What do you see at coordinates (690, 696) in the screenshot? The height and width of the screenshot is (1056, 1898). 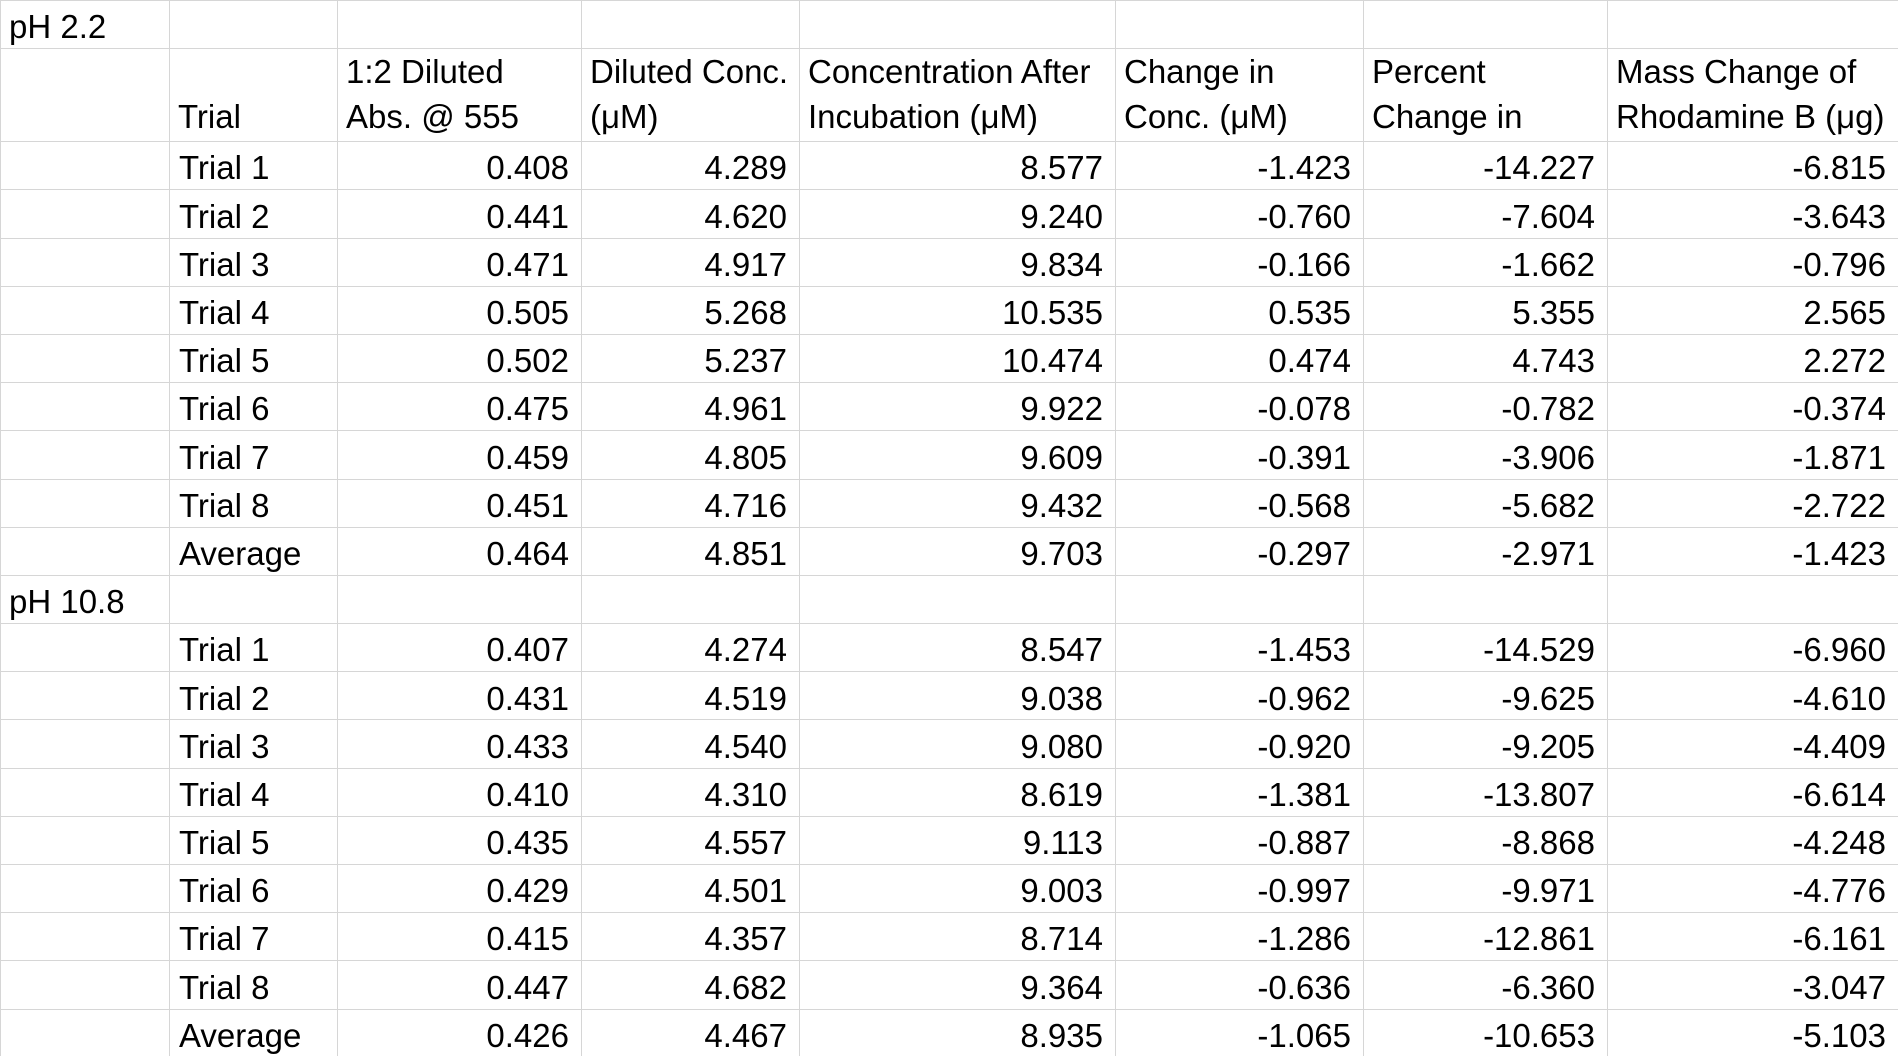 I see `cell-diluted-conc: 4.519` at bounding box center [690, 696].